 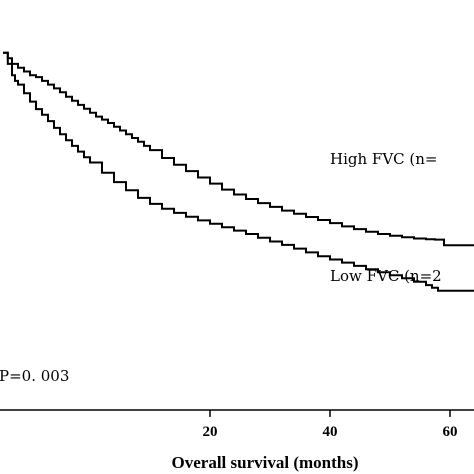 What do you see at coordinates (210, 432) in the screenshot?
I see `x-tick-label-20: 20` at bounding box center [210, 432].